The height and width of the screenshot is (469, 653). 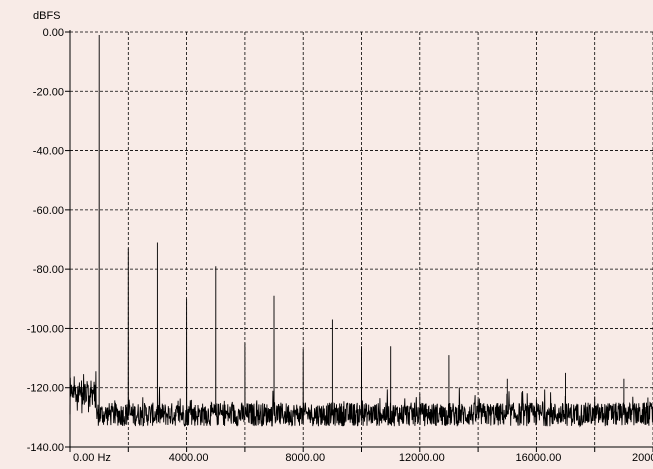 What do you see at coordinates (48, 92) in the screenshot?
I see `y-tick-label: -20.00` at bounding box center [48, 92].